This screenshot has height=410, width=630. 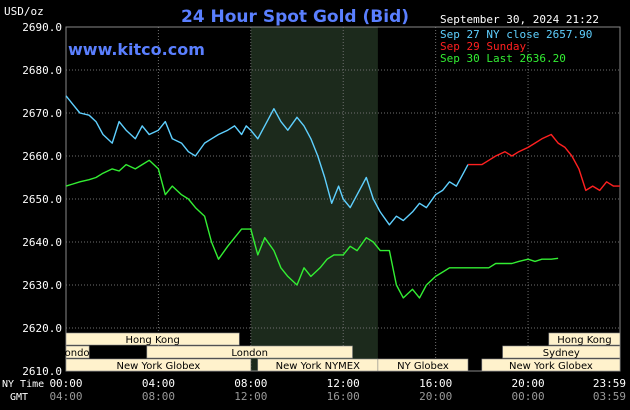 What do you see at coordinates (23, 384) in the screenshot?
I see `x-row-label-ny: NY Time` at bounding box center [23, 384].